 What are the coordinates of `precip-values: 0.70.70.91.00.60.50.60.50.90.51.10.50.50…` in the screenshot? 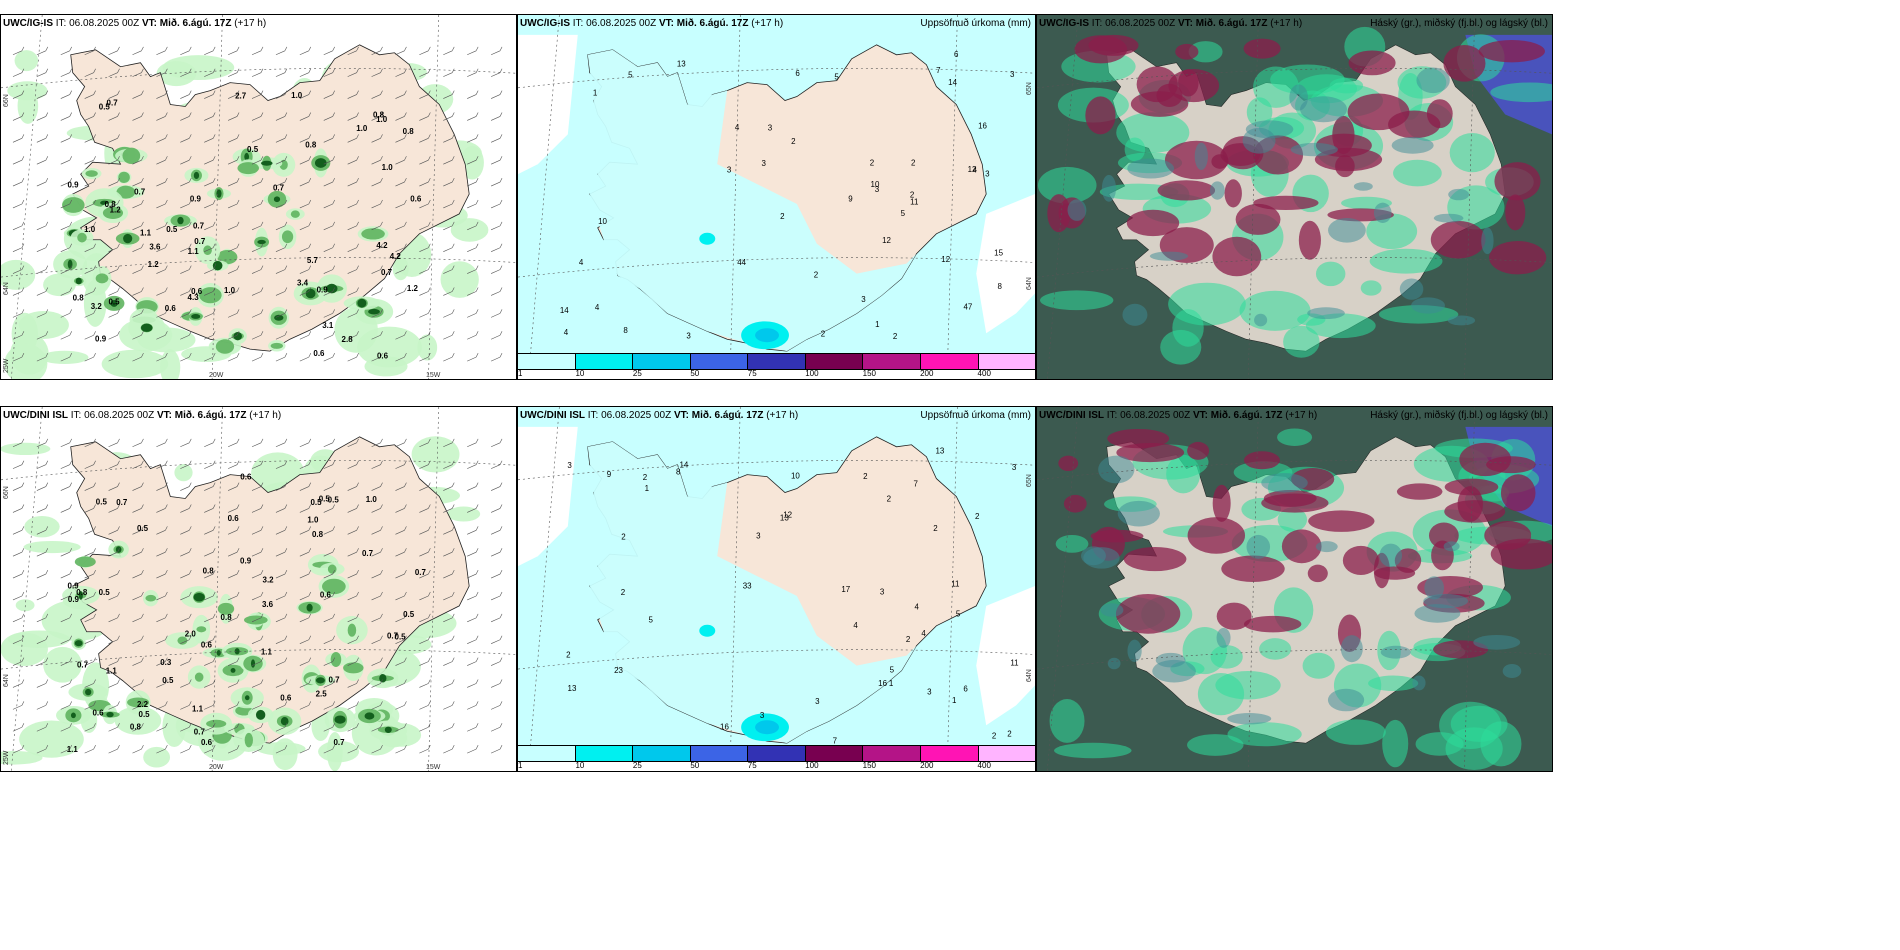 It's located at (247, 613).